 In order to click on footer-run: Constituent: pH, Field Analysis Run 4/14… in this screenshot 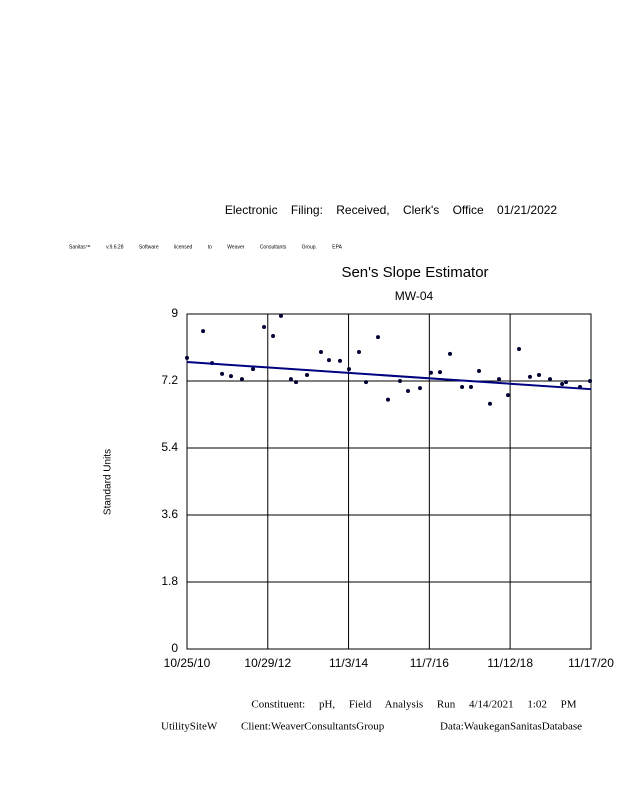, I will do `click(413, 705)`.